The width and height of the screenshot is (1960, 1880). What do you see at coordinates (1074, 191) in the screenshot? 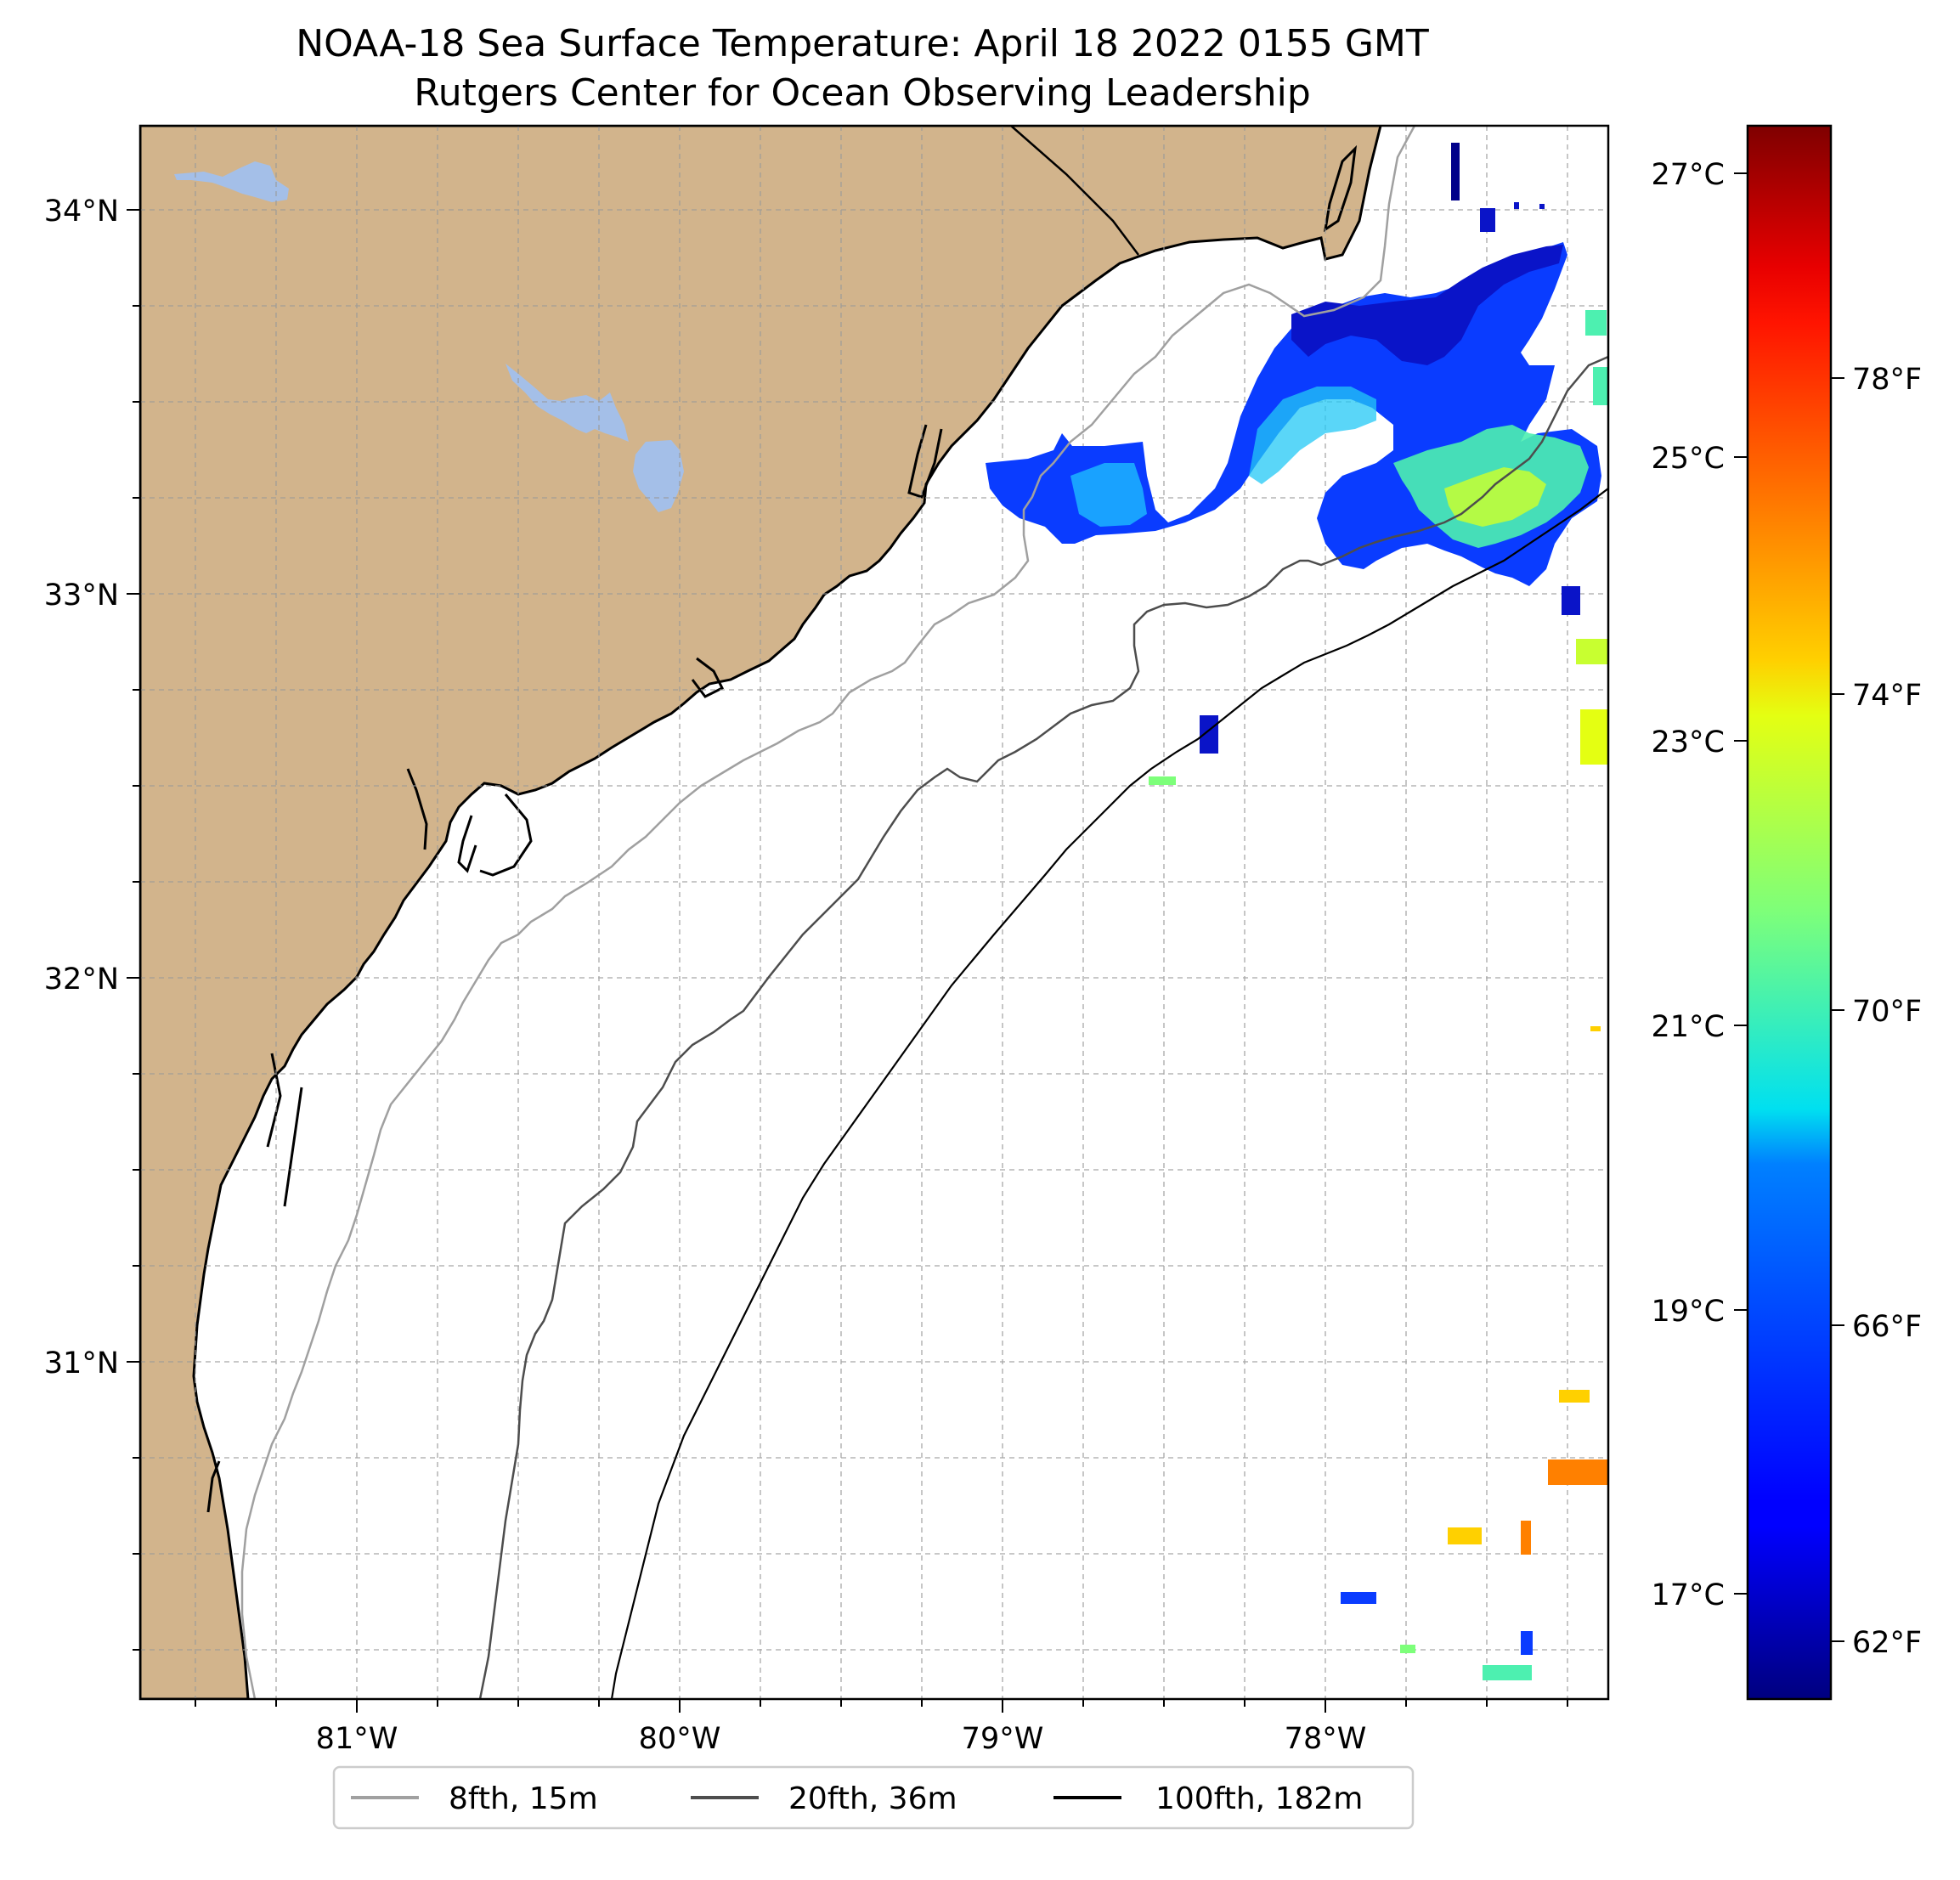
I see `state-border` at bounding box center [1074, 191].